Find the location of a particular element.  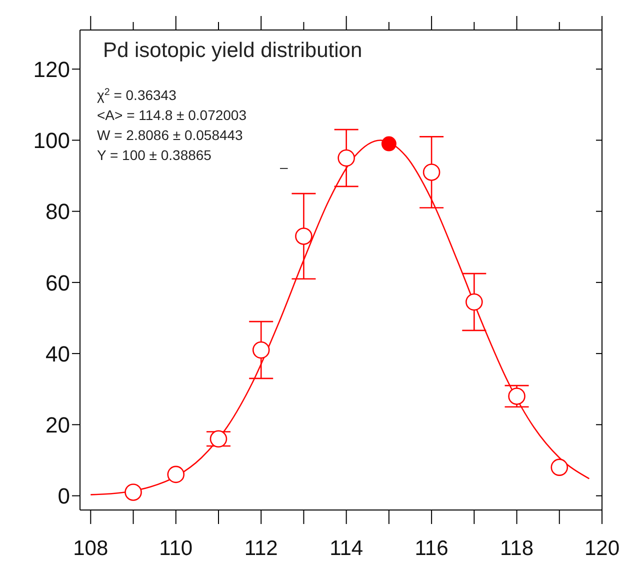

annotation: – is located at coordinates (284, 167).